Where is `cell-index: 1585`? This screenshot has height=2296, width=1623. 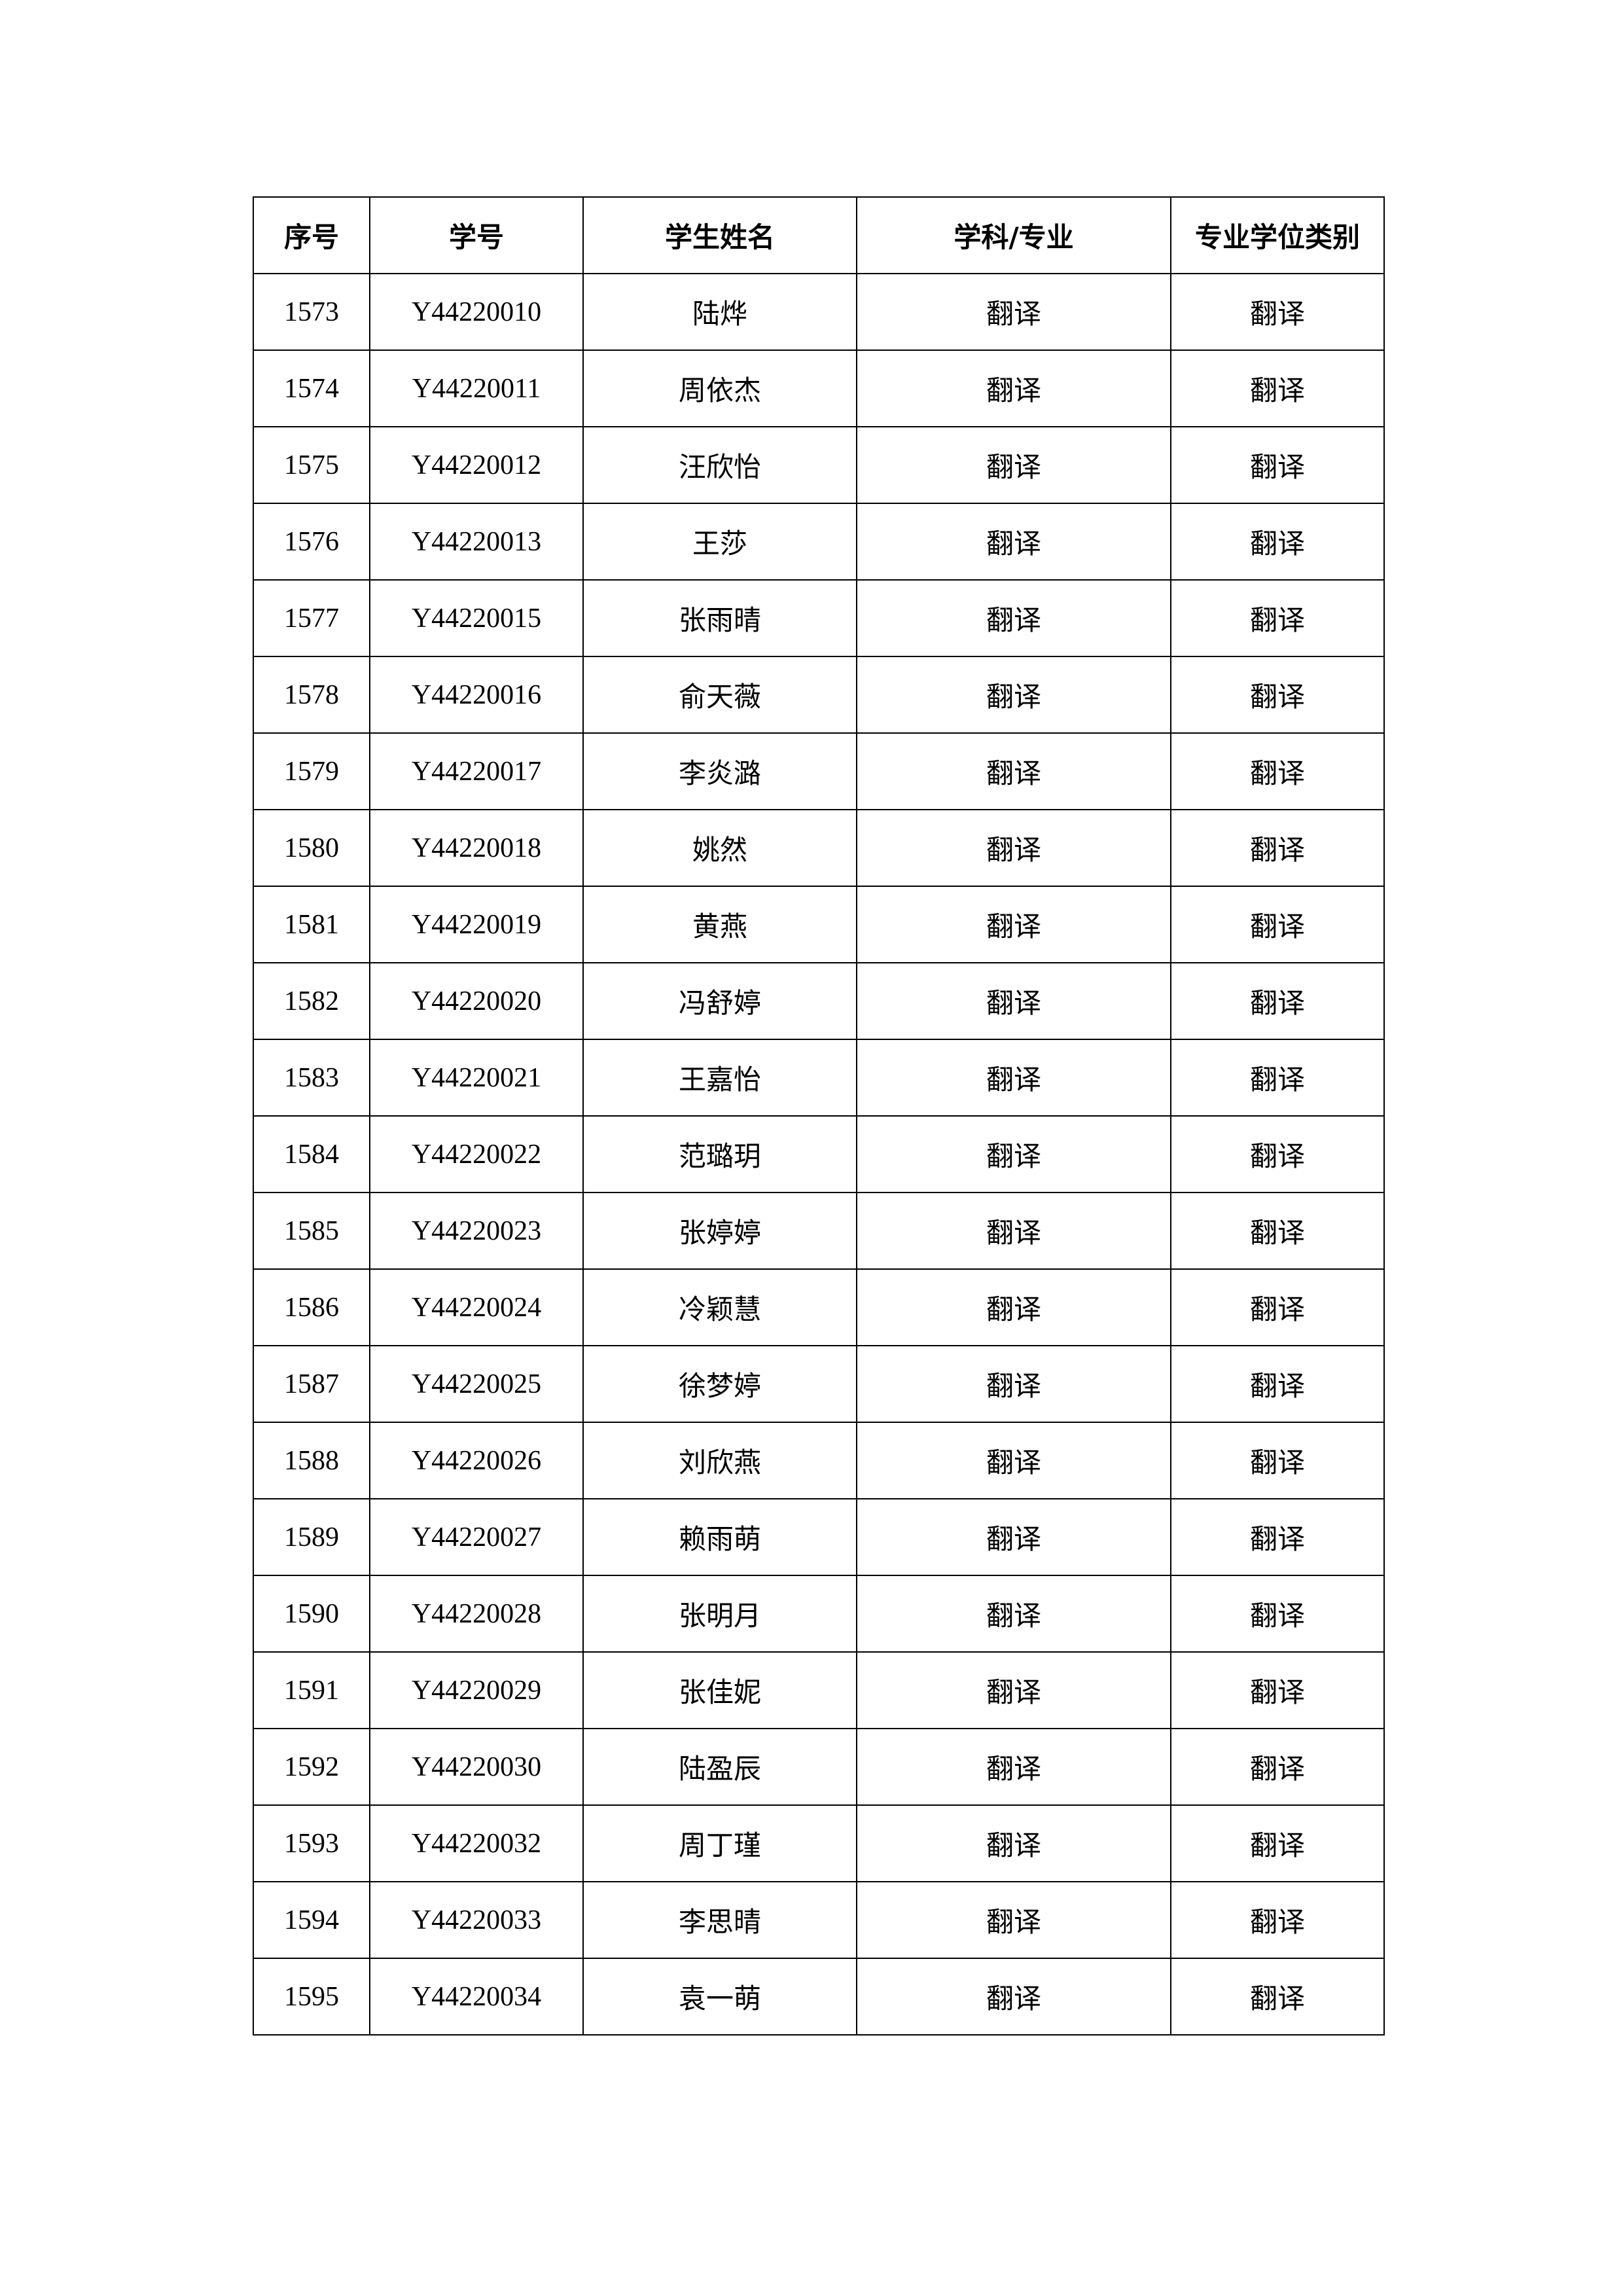 cell-index: 1585 is located at coordinates (311, 1231).